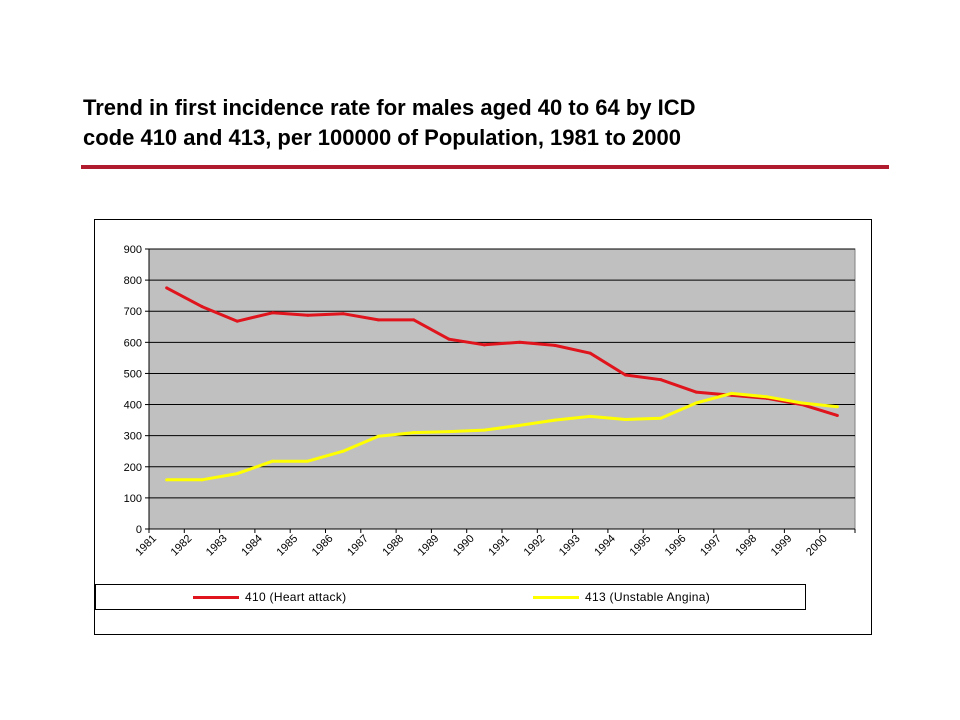 The image size is (960, 720). What do you see at coordinates (817, 546) in the screenshot?
I see `x-tick-label: 2000` at bounding box center [817, 546].